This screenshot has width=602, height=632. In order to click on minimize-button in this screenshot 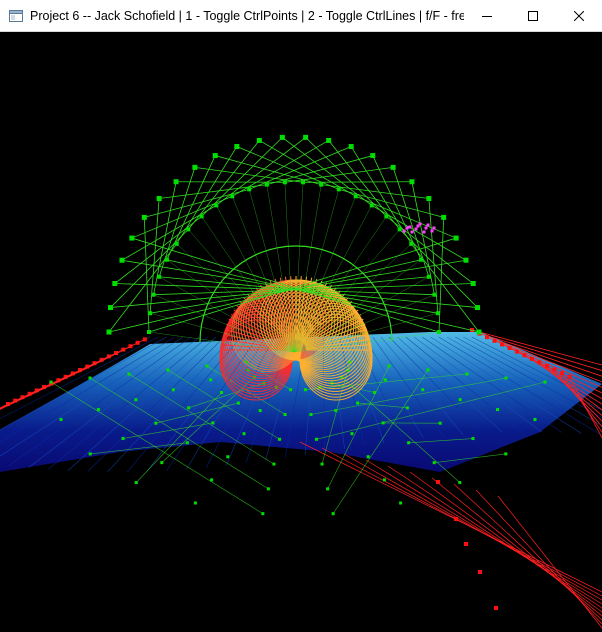, I will do `click(487, 16)`.